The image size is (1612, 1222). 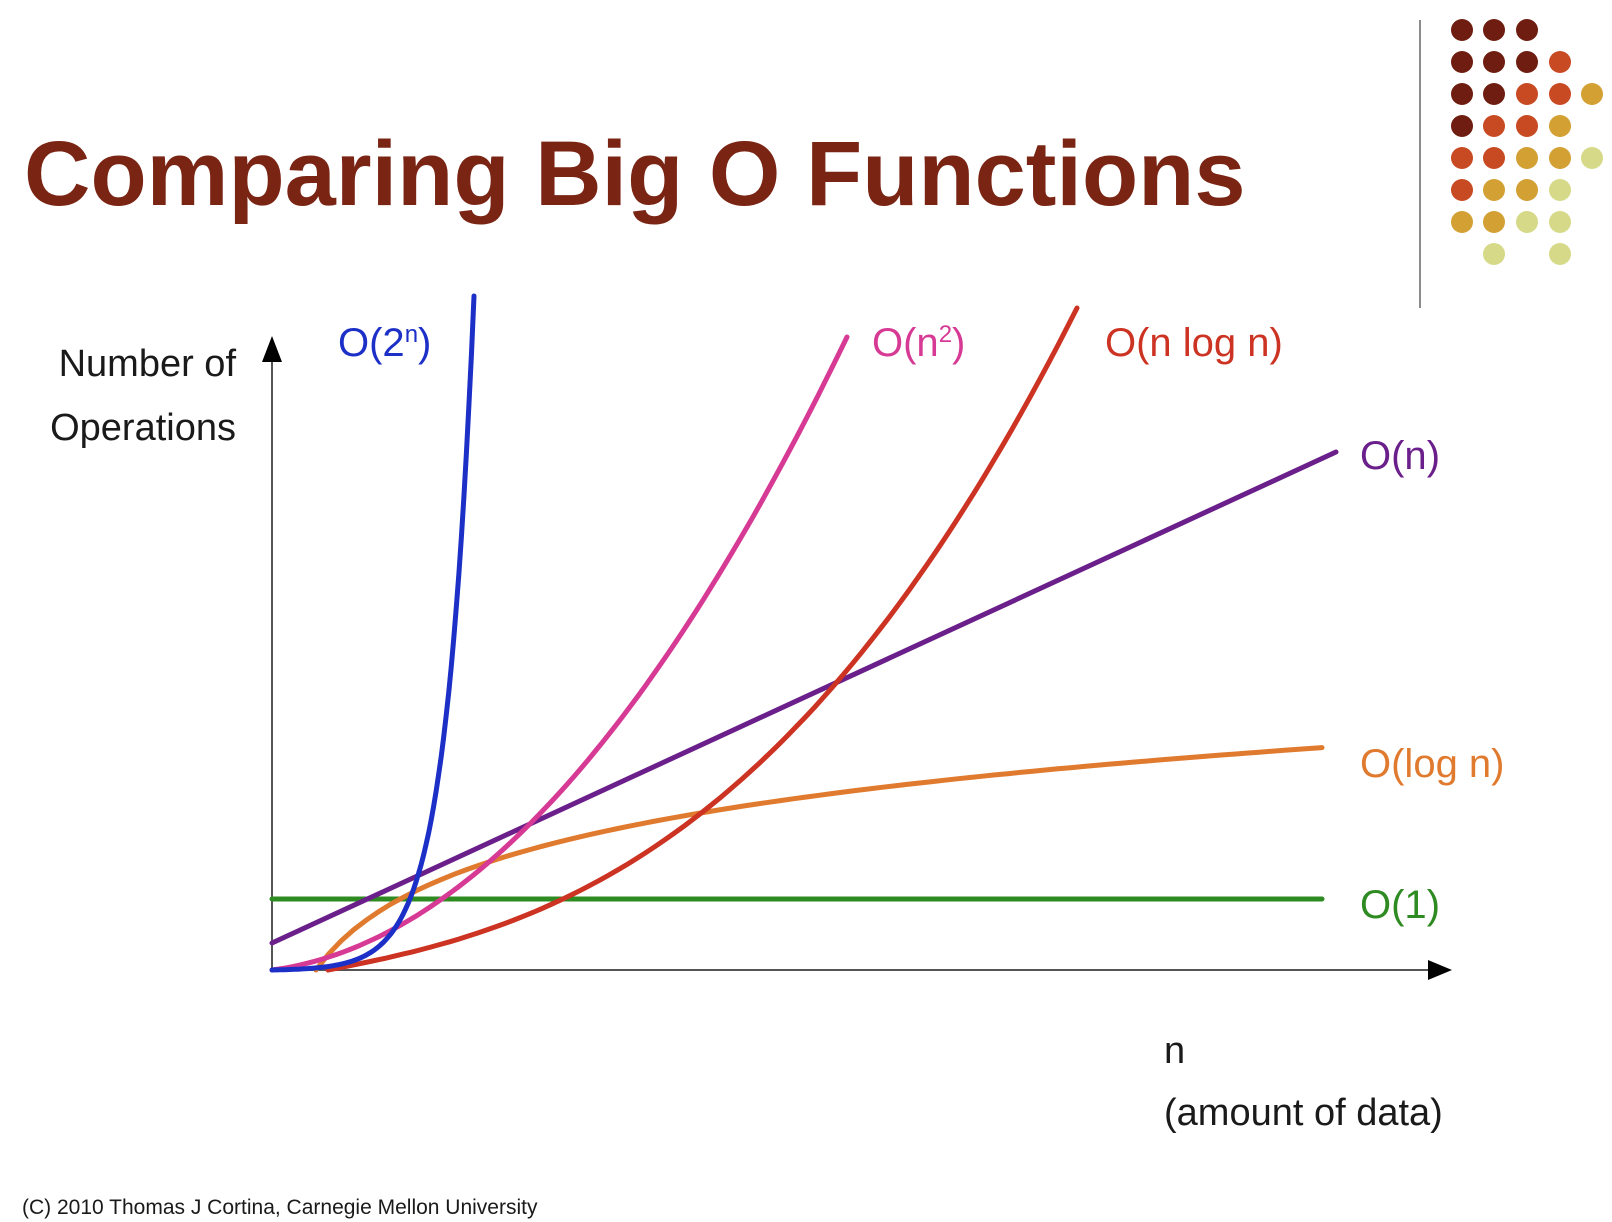 I want to click on y-axis-label-line-1: Number of, so click(x=147, y=364).